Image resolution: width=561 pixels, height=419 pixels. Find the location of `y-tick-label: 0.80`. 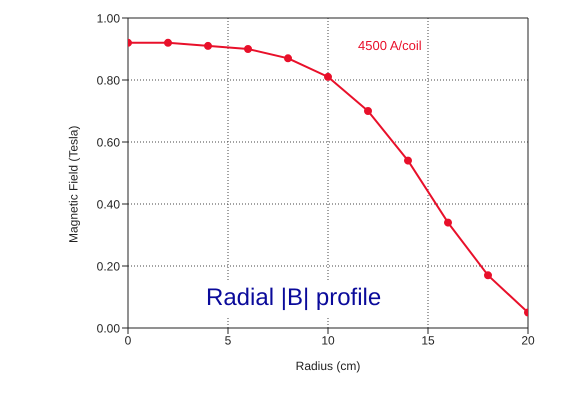

y-tick-label: 0.80 is located at coordinates (108, 80).